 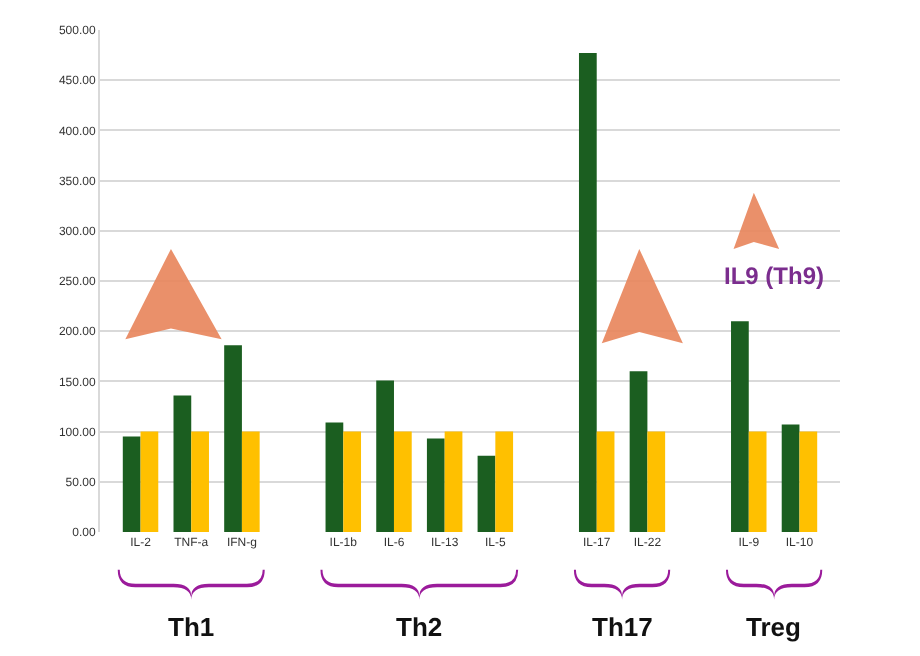 I want to click on text: Th2, so click(x=419, y=627).